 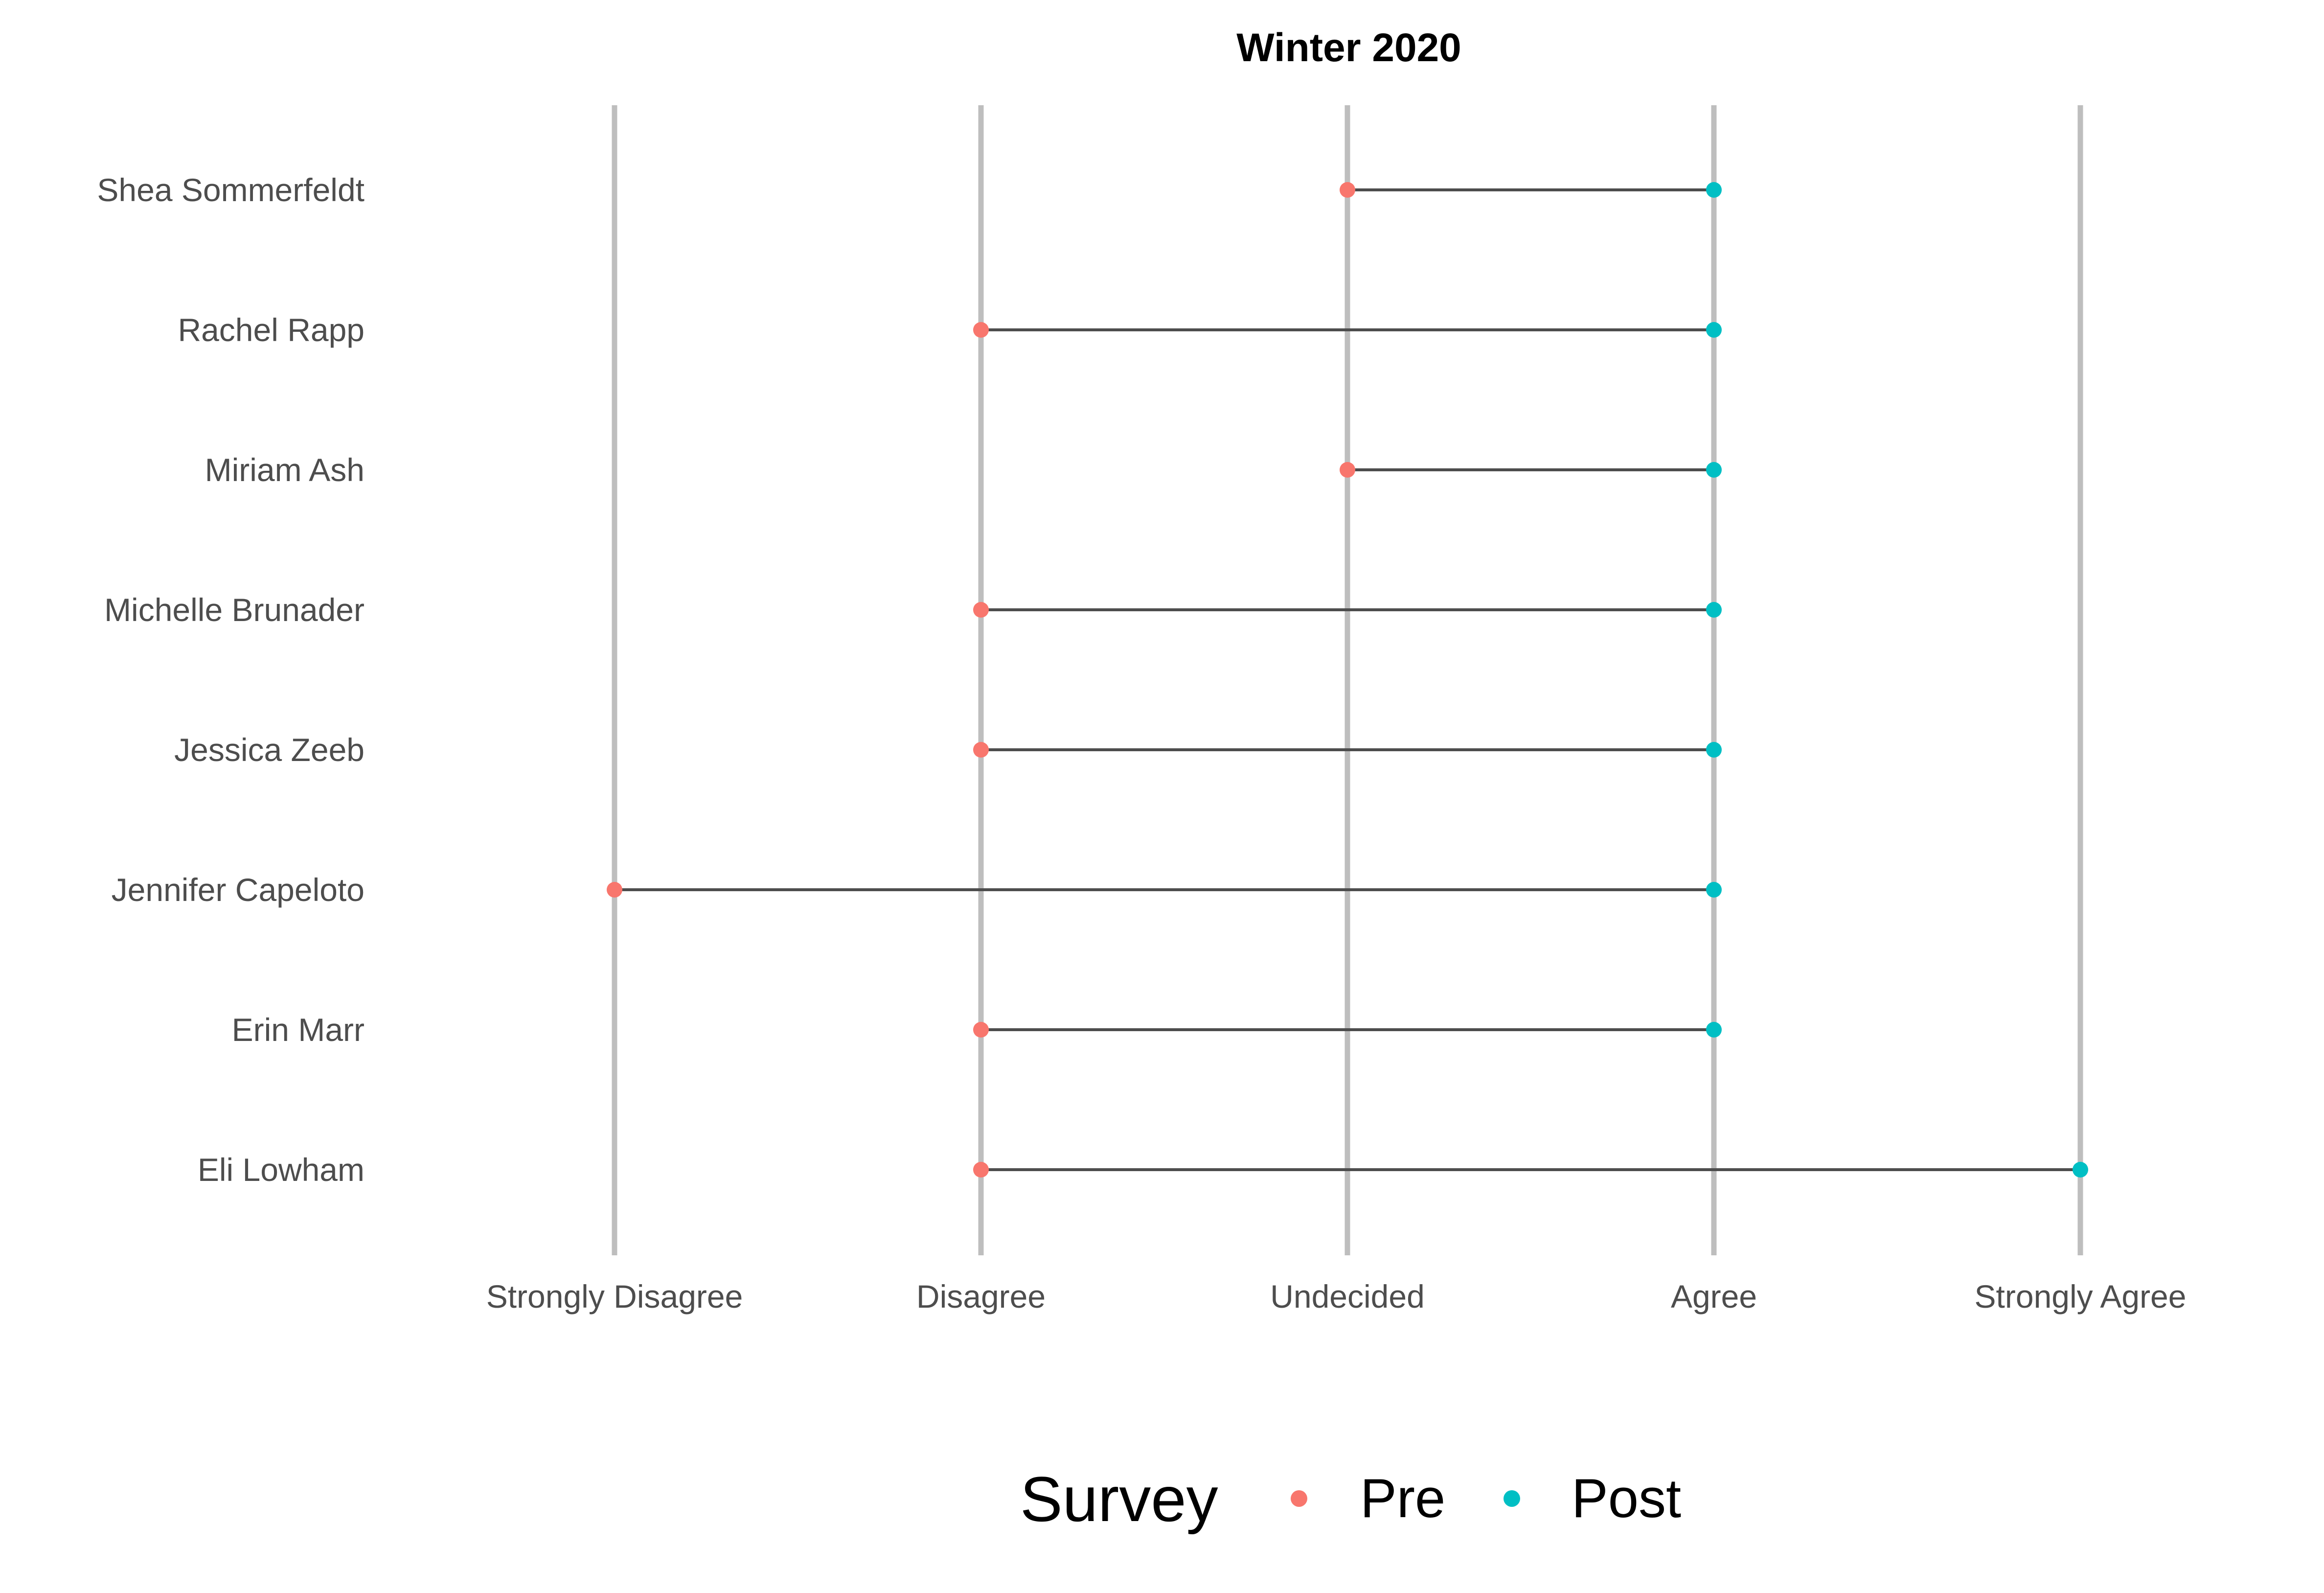 I want to click on x-tick-label-strongly-disagree: Strongly Disagree, so click(x=614, y=1296).